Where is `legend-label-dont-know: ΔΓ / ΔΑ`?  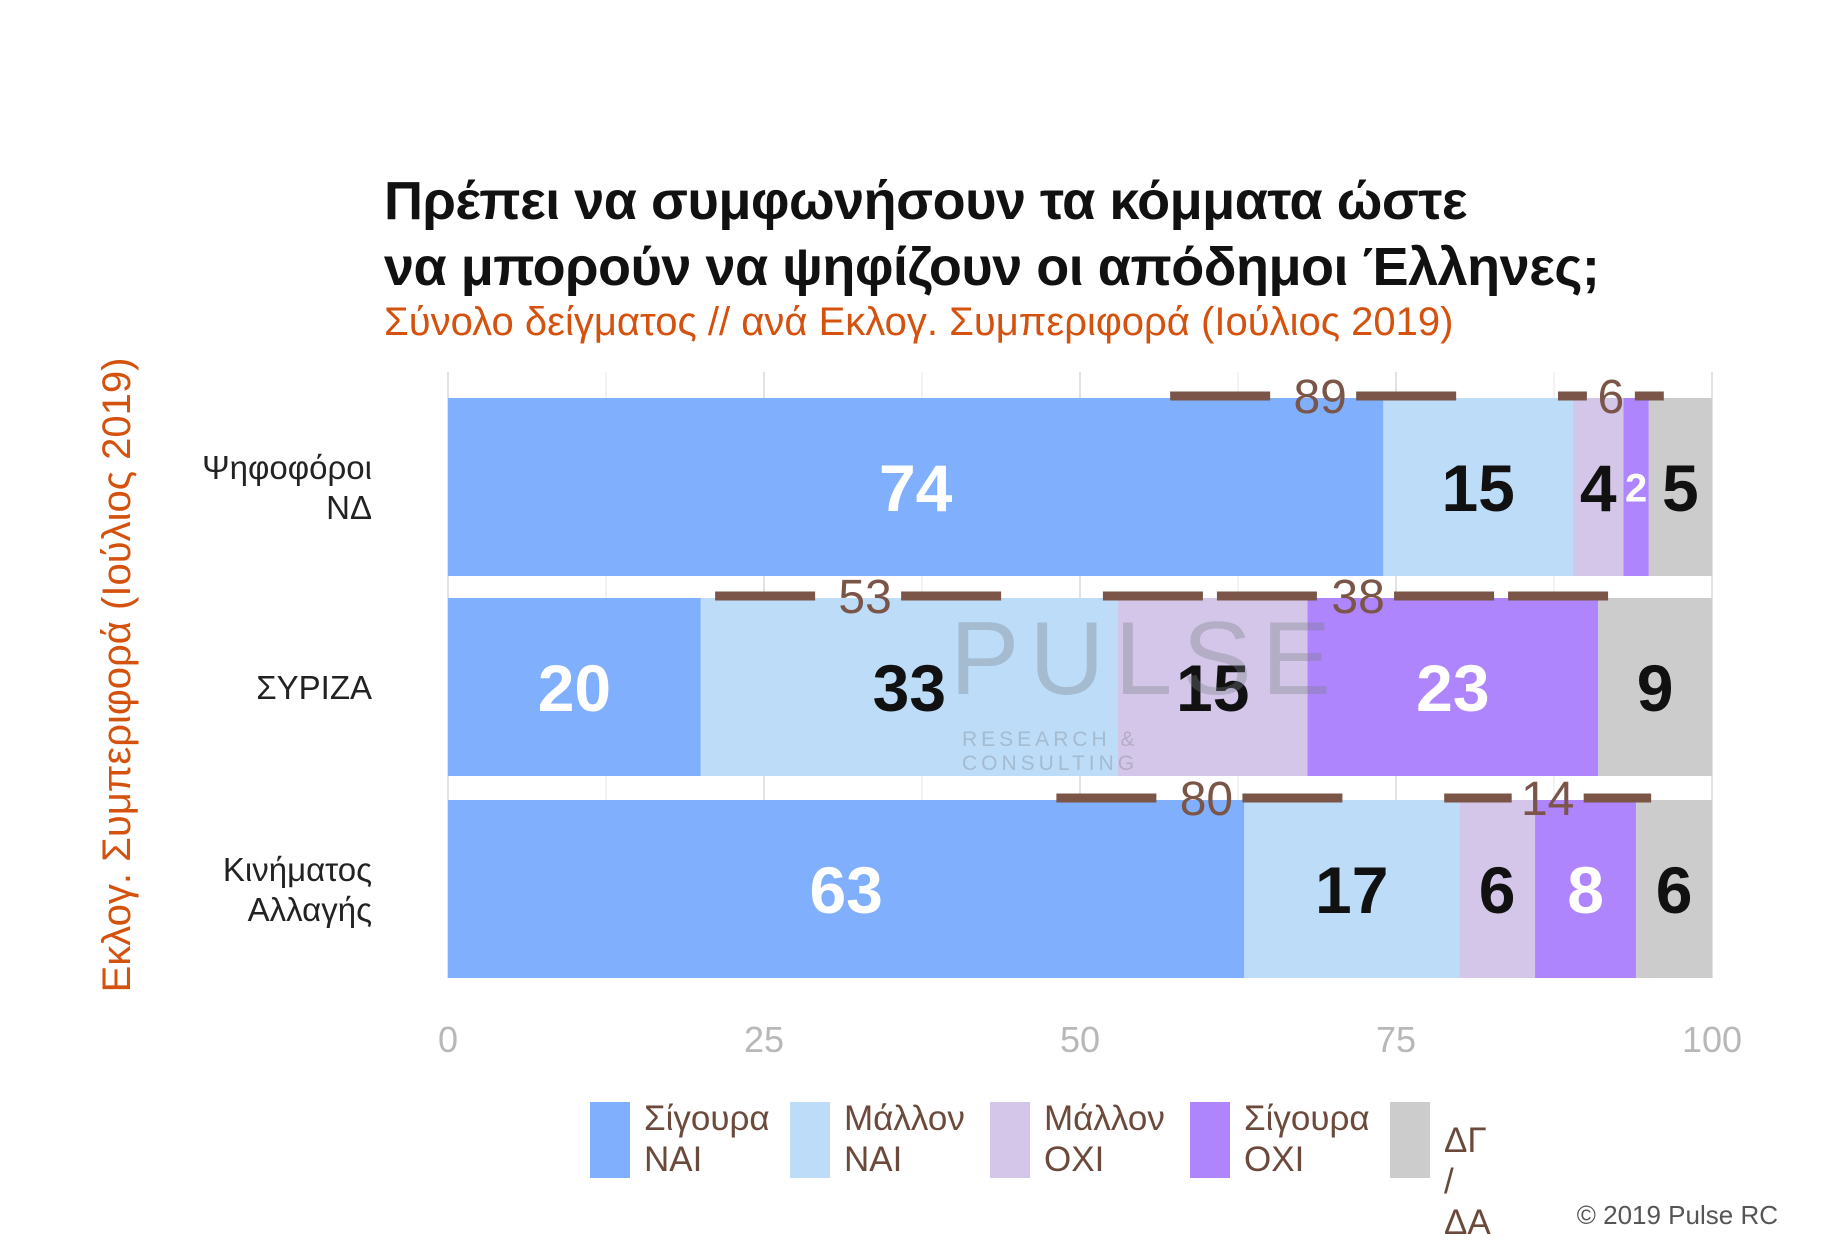
legend-label-dont-know: ΔΓ / ΔΑ is located at coordinates (1467, 1181).